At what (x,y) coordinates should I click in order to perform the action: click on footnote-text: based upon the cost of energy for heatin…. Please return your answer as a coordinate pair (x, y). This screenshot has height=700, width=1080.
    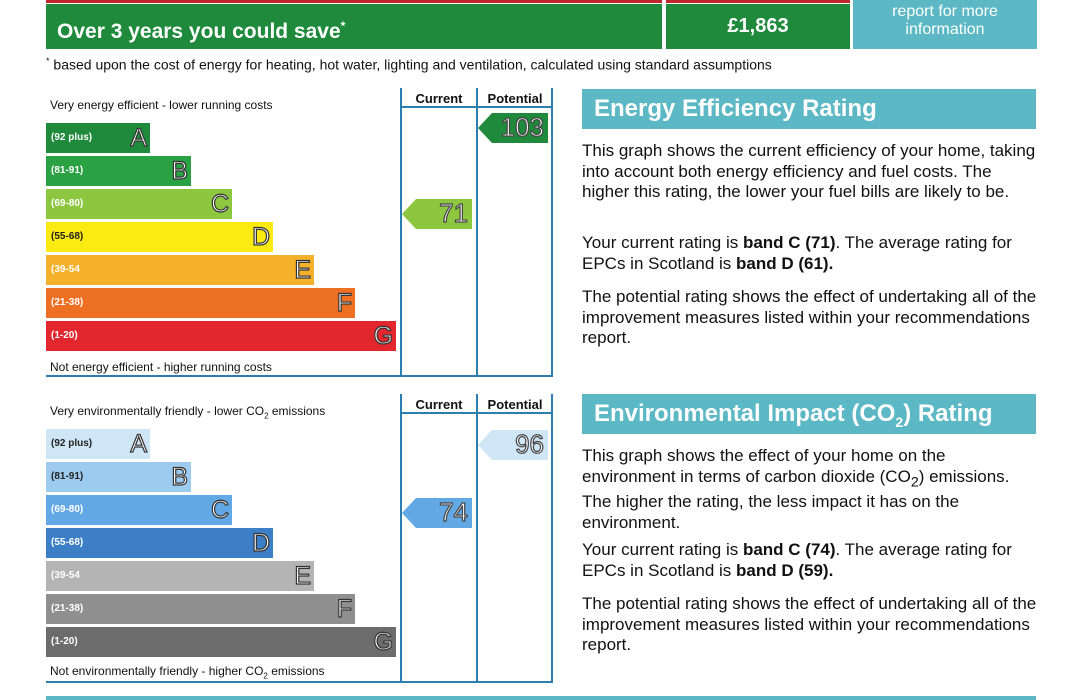
    Looking at the image, I should click on (412, 64).